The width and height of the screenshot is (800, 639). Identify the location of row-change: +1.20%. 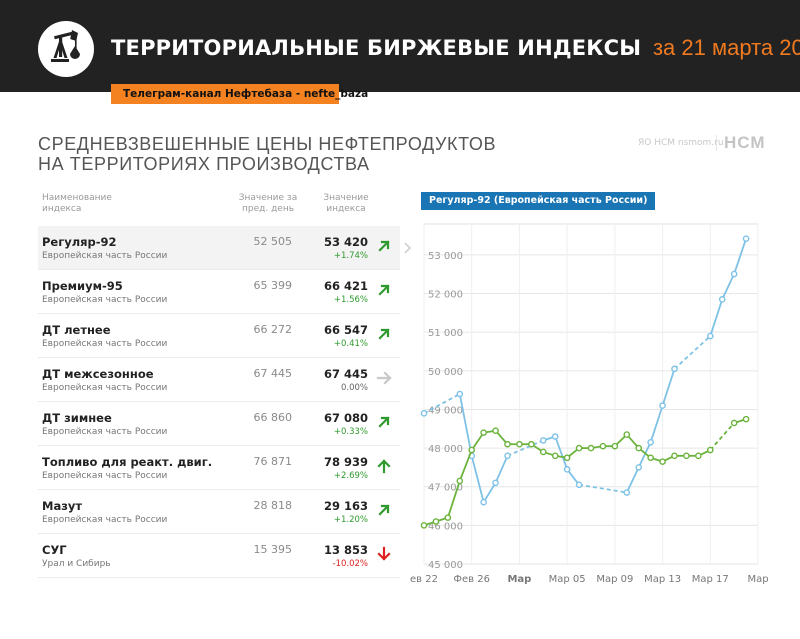
(350, 520).